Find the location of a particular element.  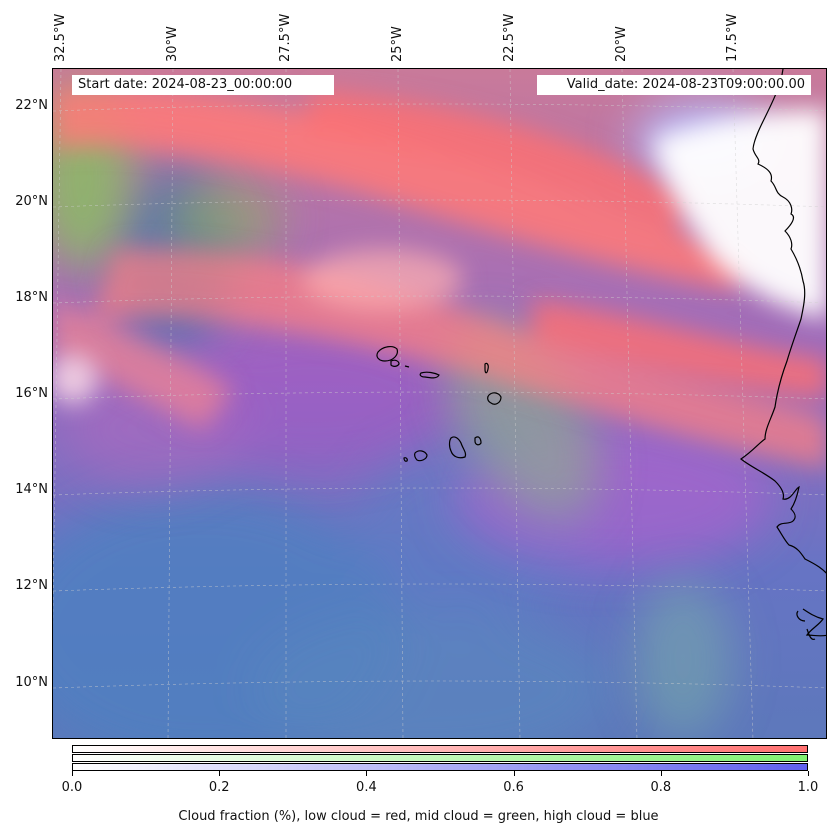

colorbar-tick-label: 0.8 is located at coordinates (661, 787).